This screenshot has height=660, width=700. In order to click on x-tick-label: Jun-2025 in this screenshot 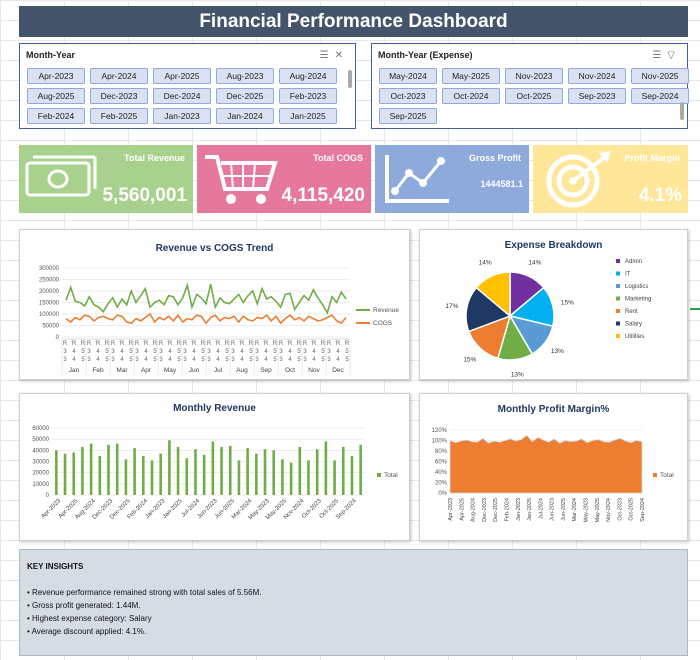, I will do `click(564, 509)`.